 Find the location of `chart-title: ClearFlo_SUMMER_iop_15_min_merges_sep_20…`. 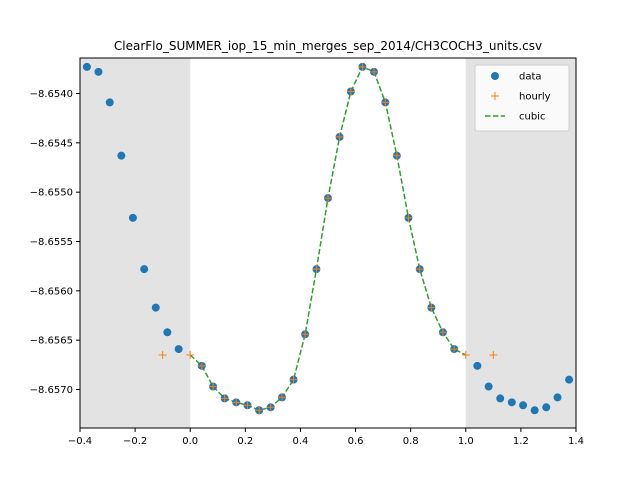

chart-title: ClearFlo_SUMMER_iop_15_min_merges_sep_20… is located at coordinates (328, 46).